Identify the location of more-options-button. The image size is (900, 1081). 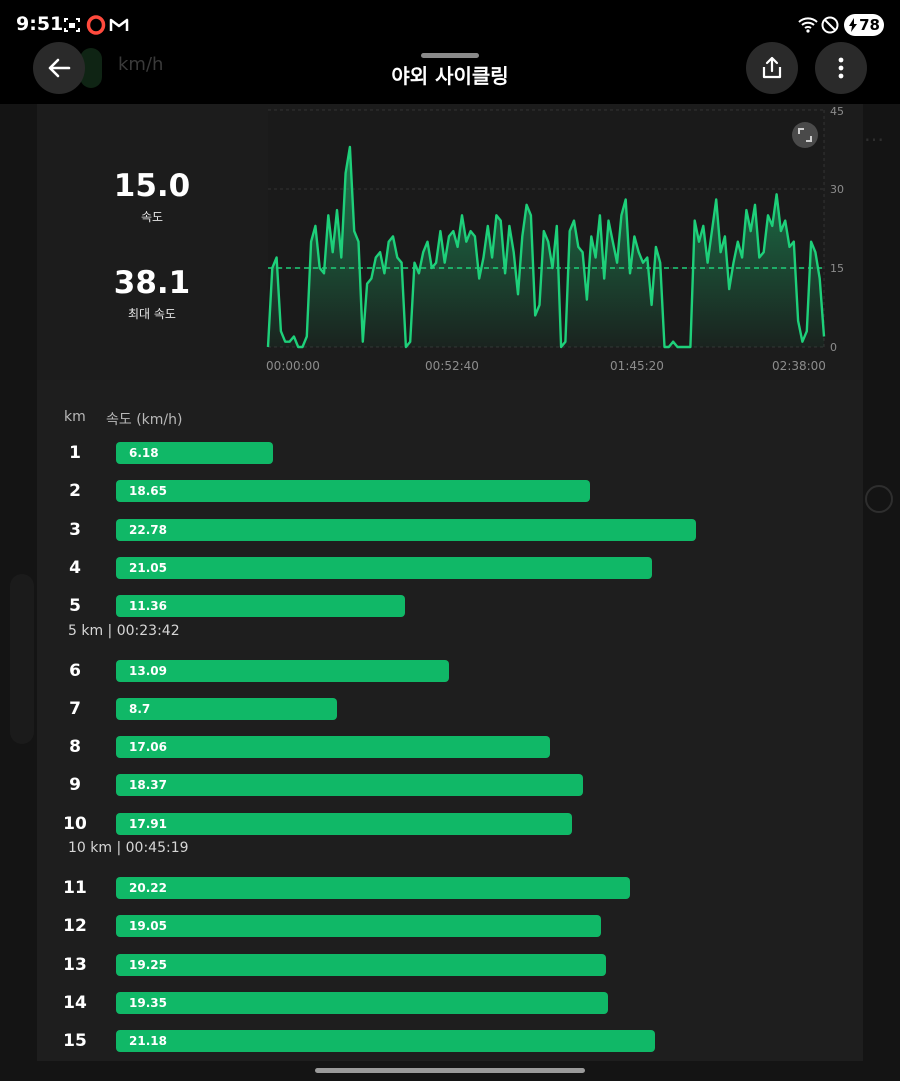
(841, 68).